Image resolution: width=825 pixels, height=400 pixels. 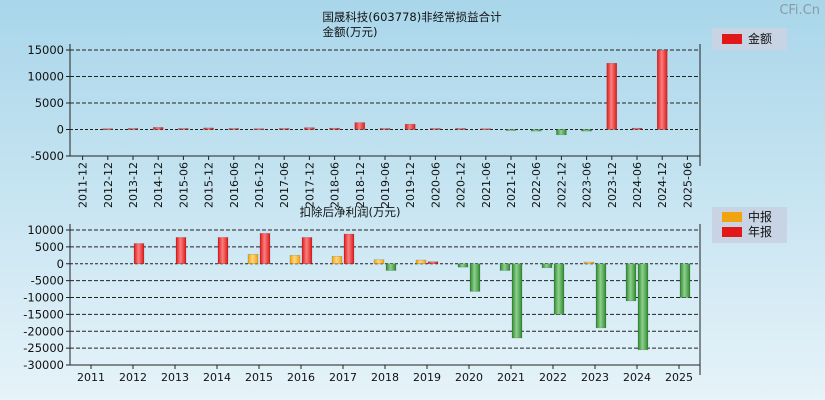 What do you see at coordinates (687, 185) in the screenshot?
I see `x-tick-label: 2025-06` at bounding box center [687, 185].